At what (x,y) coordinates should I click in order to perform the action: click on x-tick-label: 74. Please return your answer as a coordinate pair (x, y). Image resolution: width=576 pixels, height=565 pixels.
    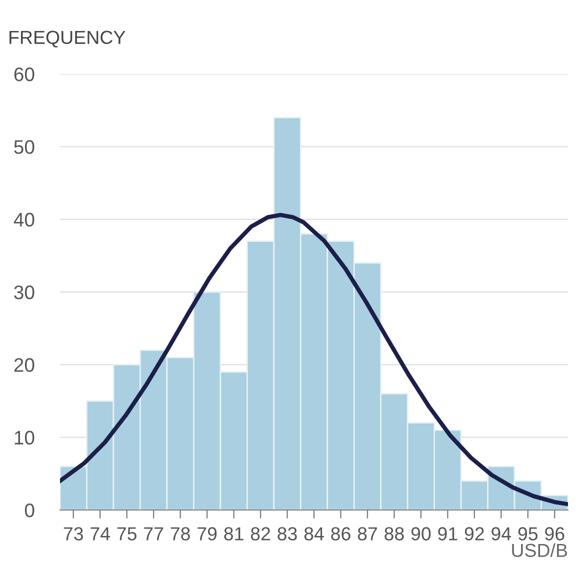
    Looking at the image, I should click on (100, 533).